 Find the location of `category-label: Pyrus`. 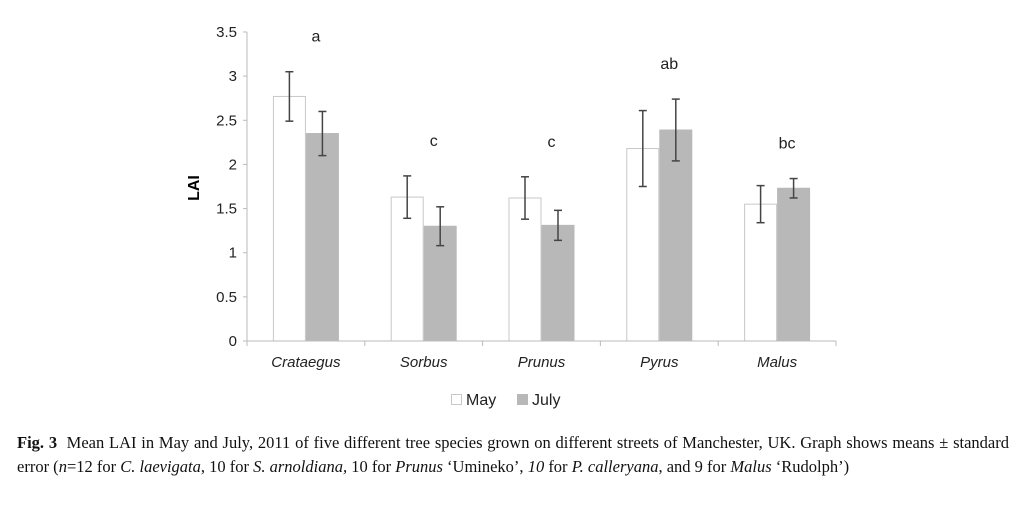

category-label: Pyrus is located at coordinates (659, 362).